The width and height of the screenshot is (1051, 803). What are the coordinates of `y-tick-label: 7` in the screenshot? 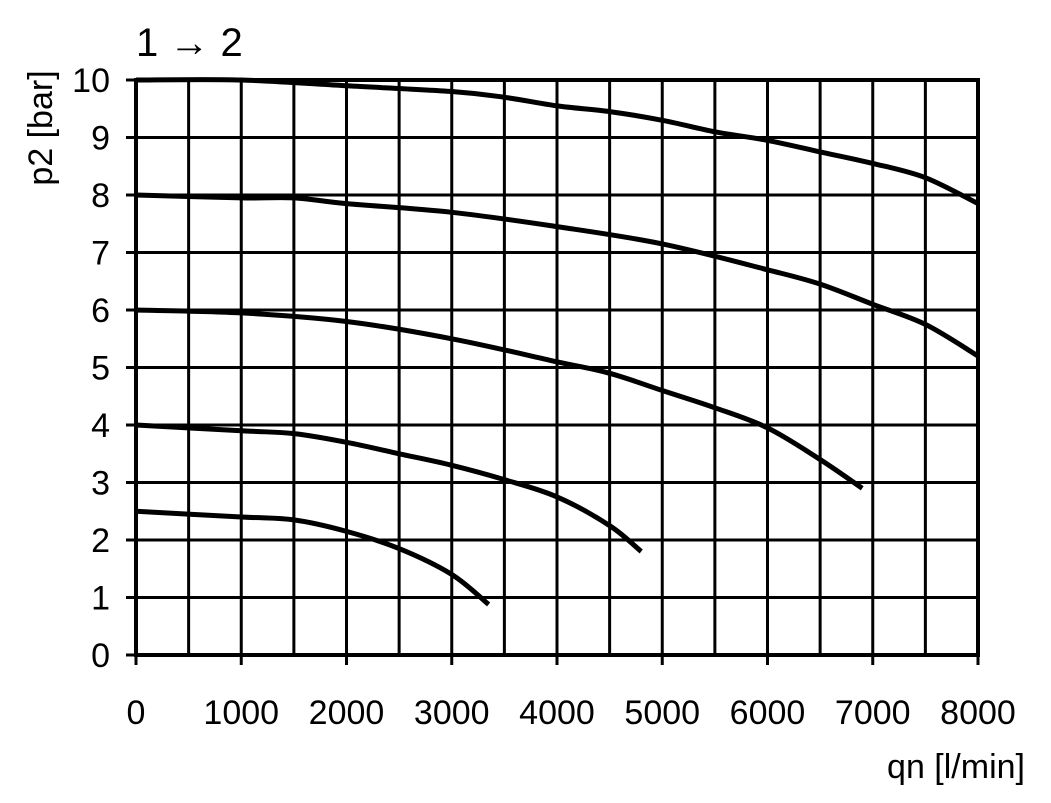 It's located at (100, 254).